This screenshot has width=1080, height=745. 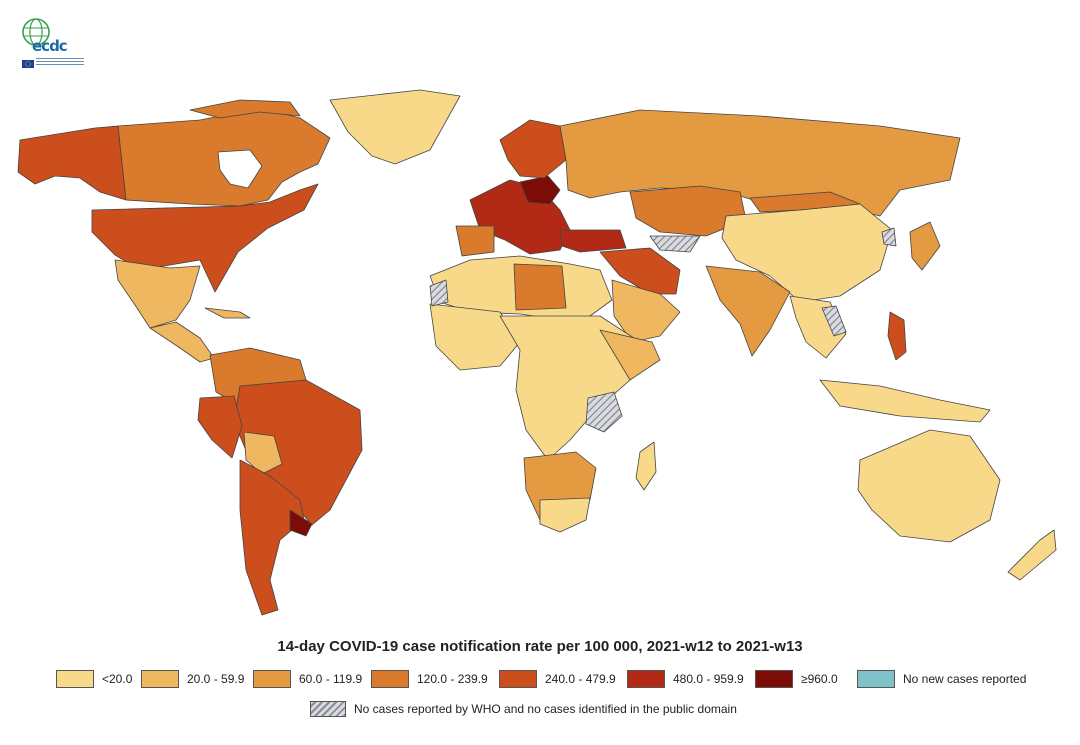 I want to click on region-east-africa, so click(x=630, y=355).